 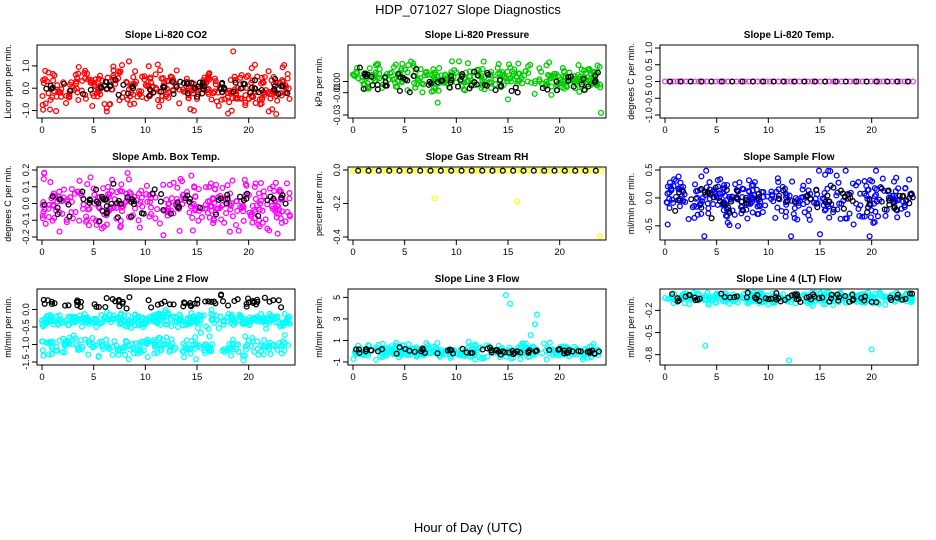 I want to click on y-tick-label: -0.8, so click(x=649, y=355).